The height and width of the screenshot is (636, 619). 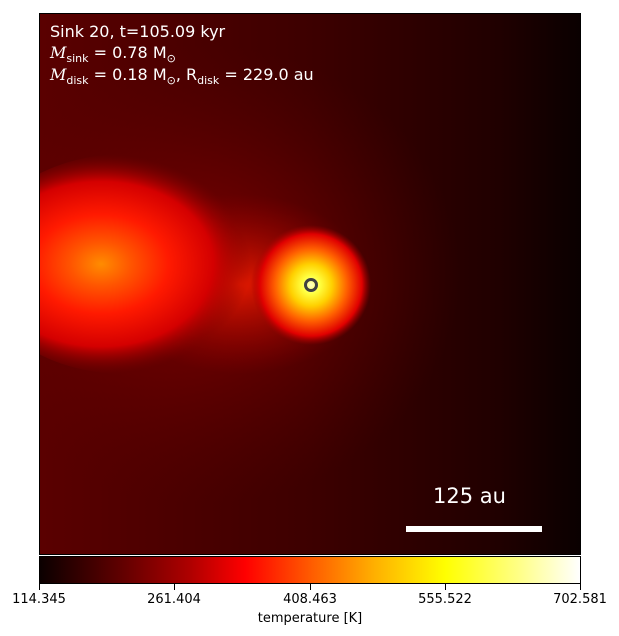 What do you see at coordinates (445, 599) in the screenshot?
I see `colorbar-tick-label: 555.522` at bounding box center [445, 599].